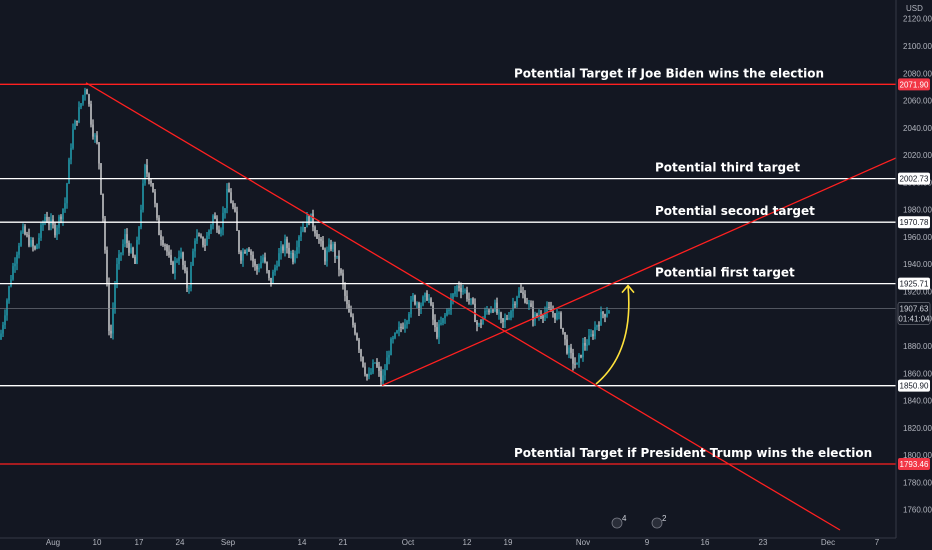 The width and height of the screenshot is (932, 550). I want to click on x-tick-label: 10, so click(97, 542).